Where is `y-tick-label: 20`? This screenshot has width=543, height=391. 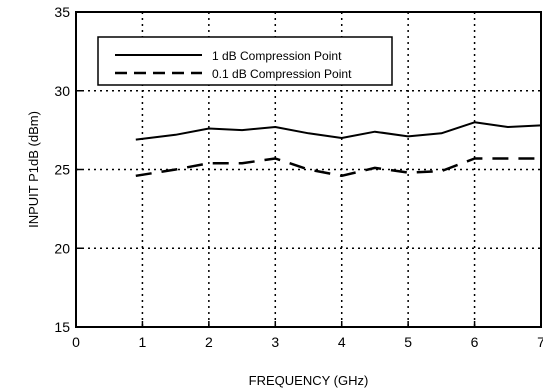
y-tick-label: 20 is located at coordinates (62, 248).